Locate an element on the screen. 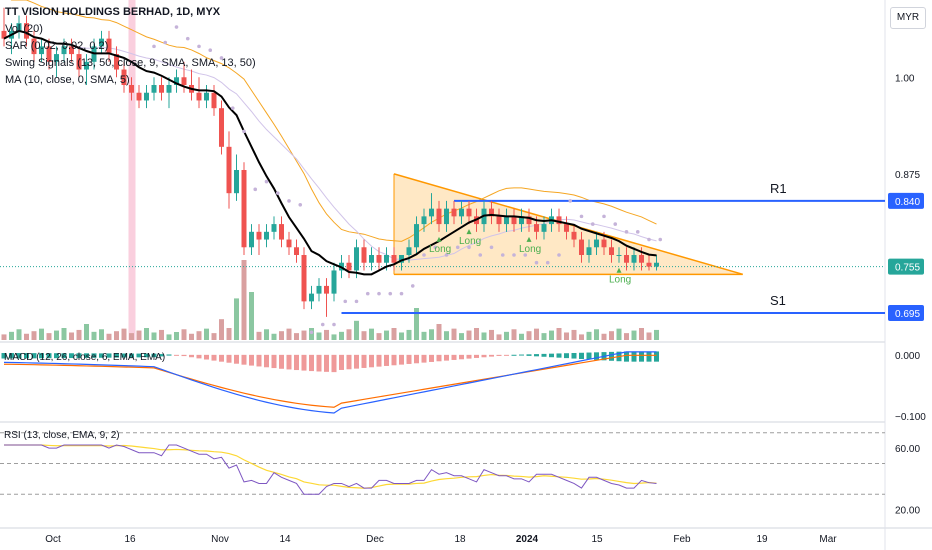 The width and height of the screenshot is (932, 550). legend-vol: Vol (20) is located at coordinates (24, 29).